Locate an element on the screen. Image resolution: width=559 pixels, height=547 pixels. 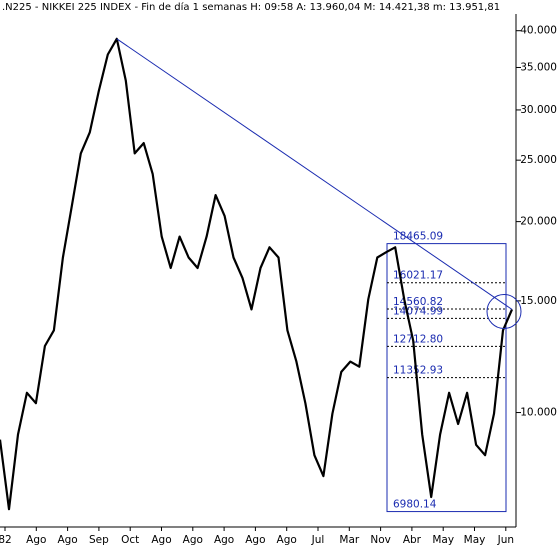
y-tick-label: 15.000 is located at coordinates (538, 301).